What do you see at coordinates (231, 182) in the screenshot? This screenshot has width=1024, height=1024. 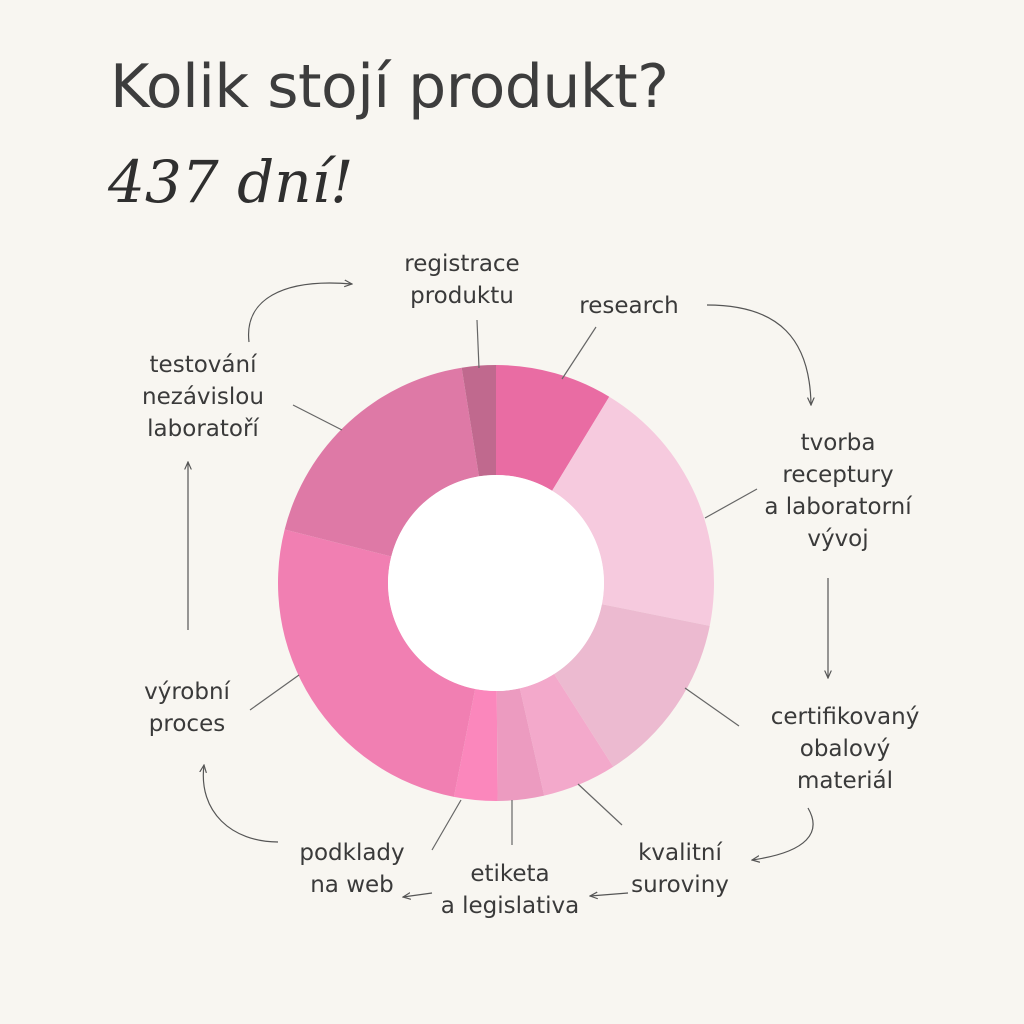 I see `page-subtitle: 437 dní!` at bounding box center [231, 182].